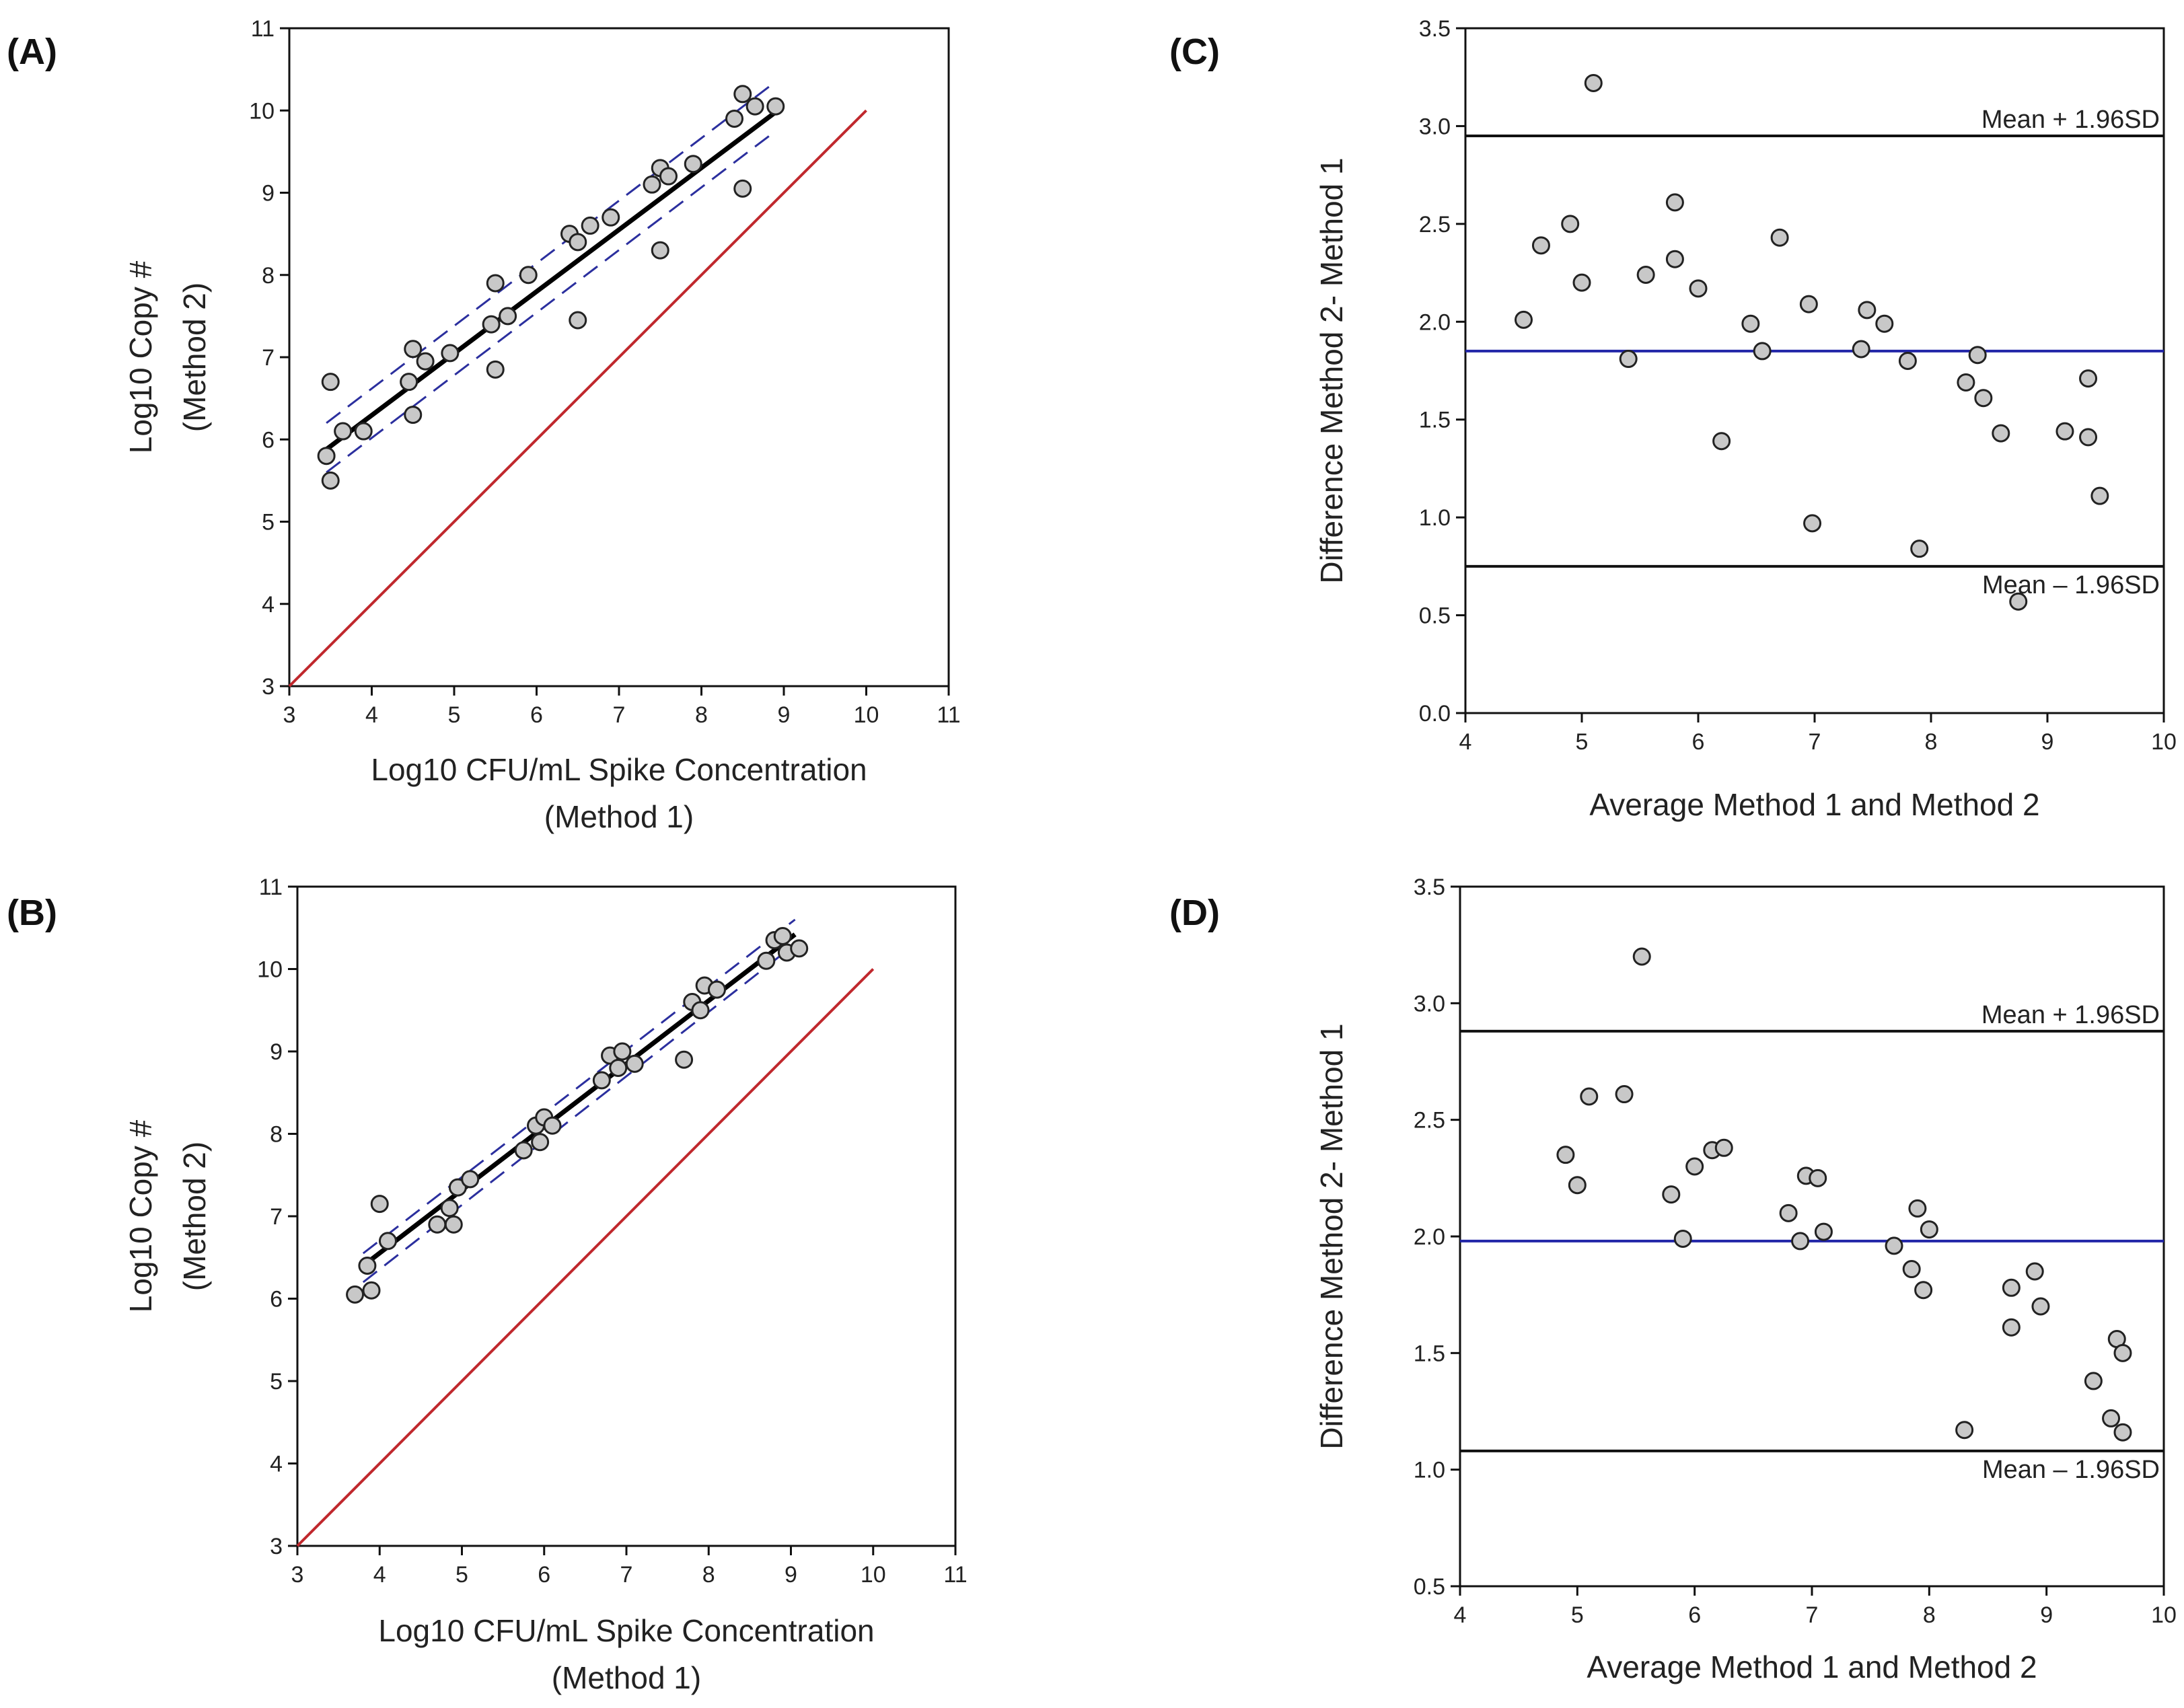 The height and width of the screenshot is (1708, 2184). Describe the element at coordinates (32, 52) in the screenshot. I see `panel-label: (A)` at that location.